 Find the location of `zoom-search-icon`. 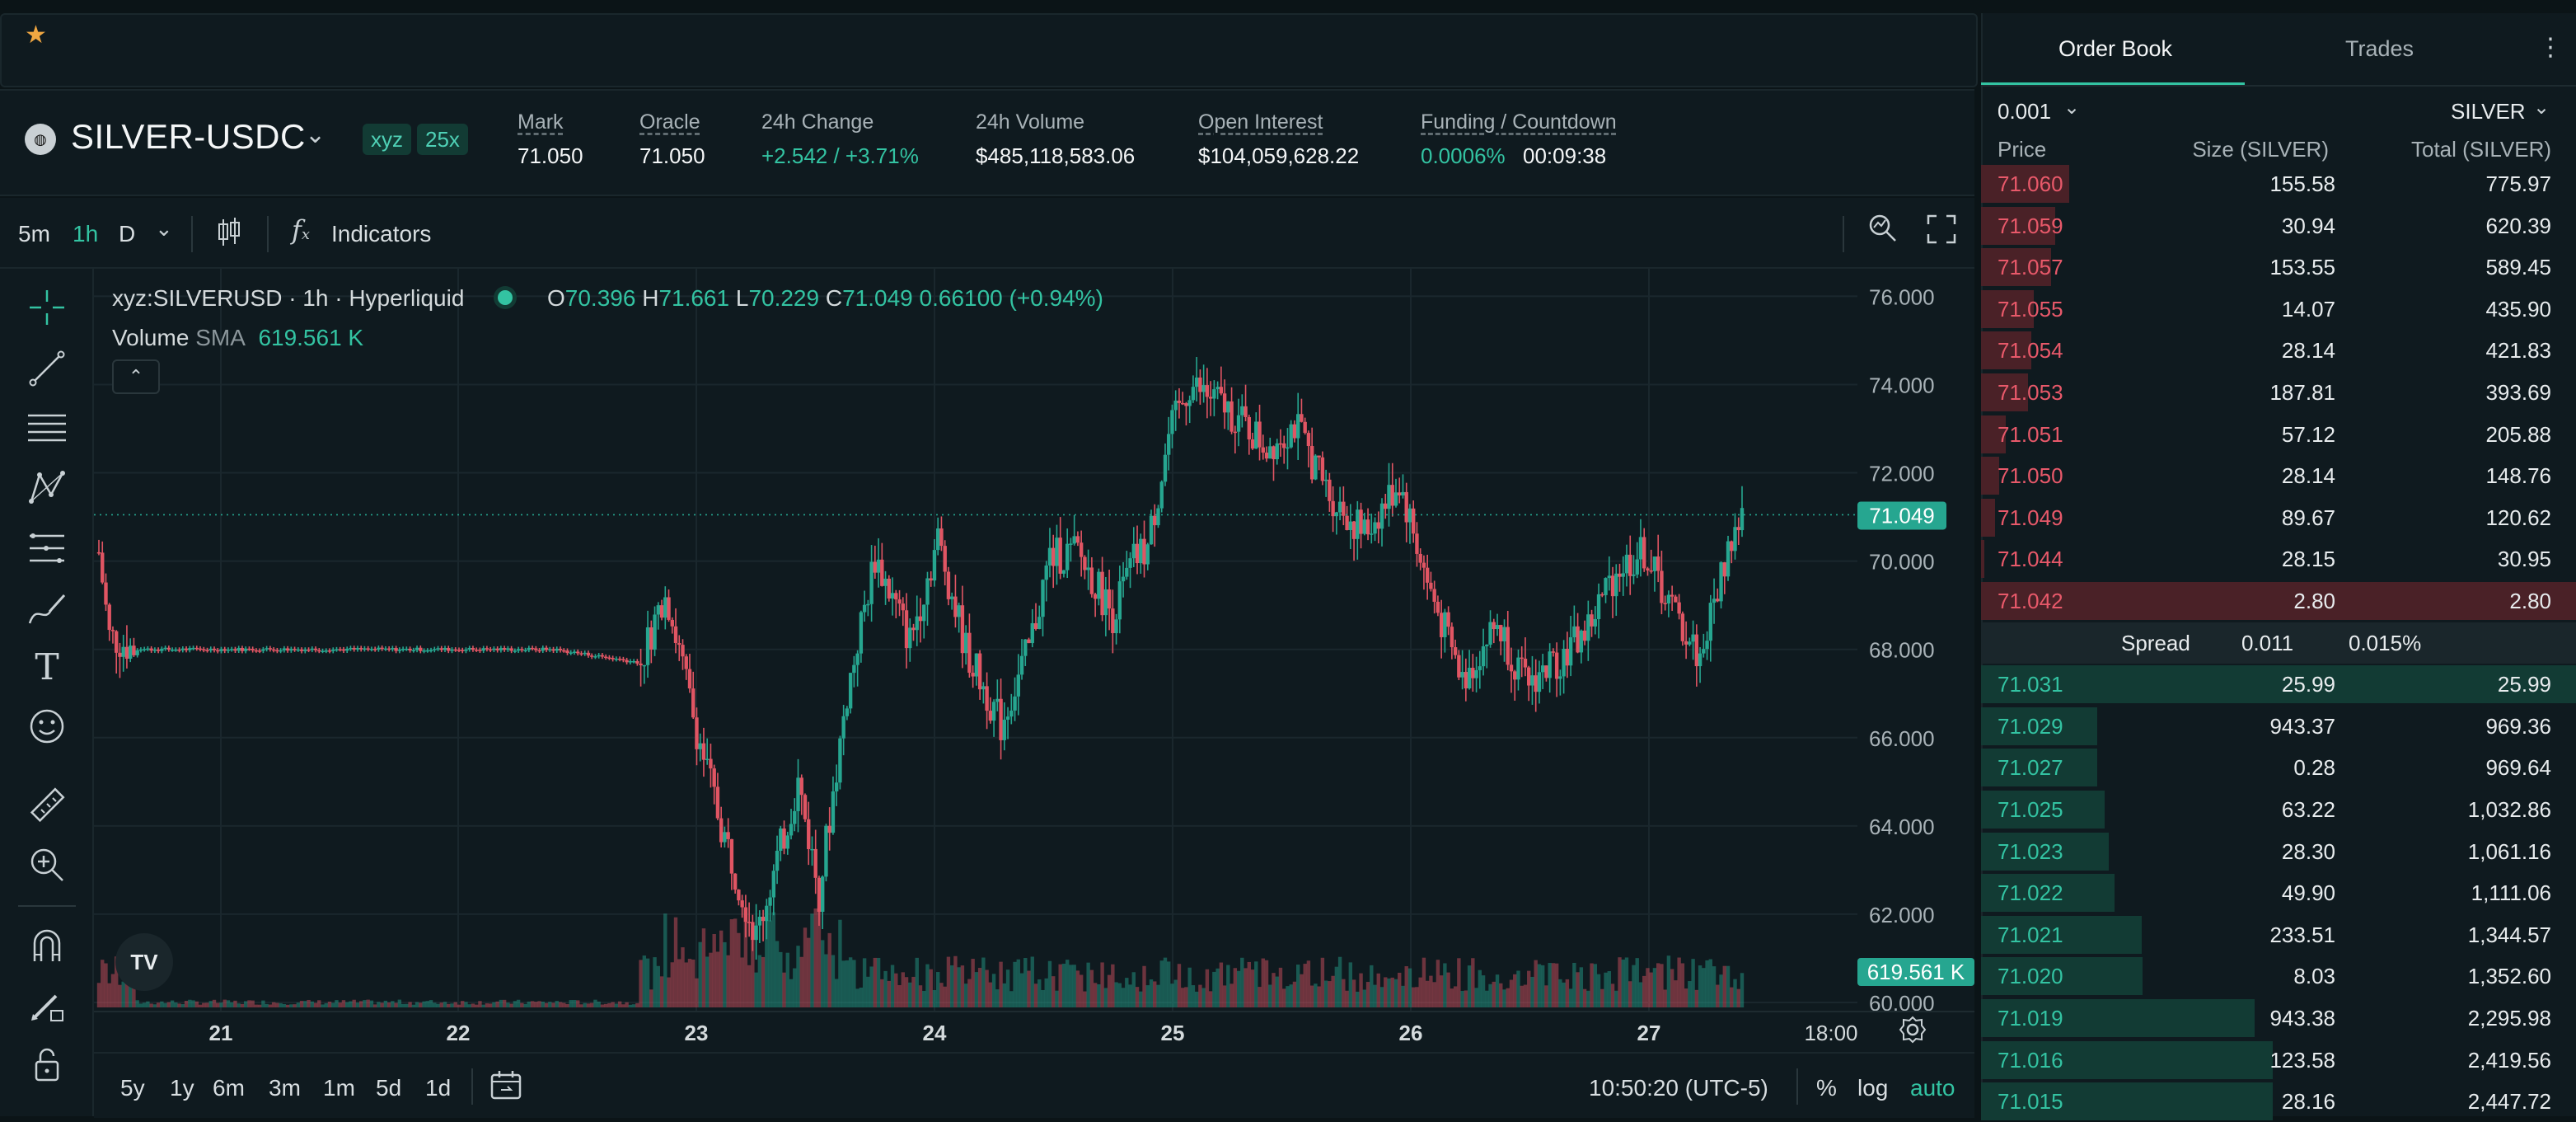

zoom-search-icon is located at coordinates (1882, 231).